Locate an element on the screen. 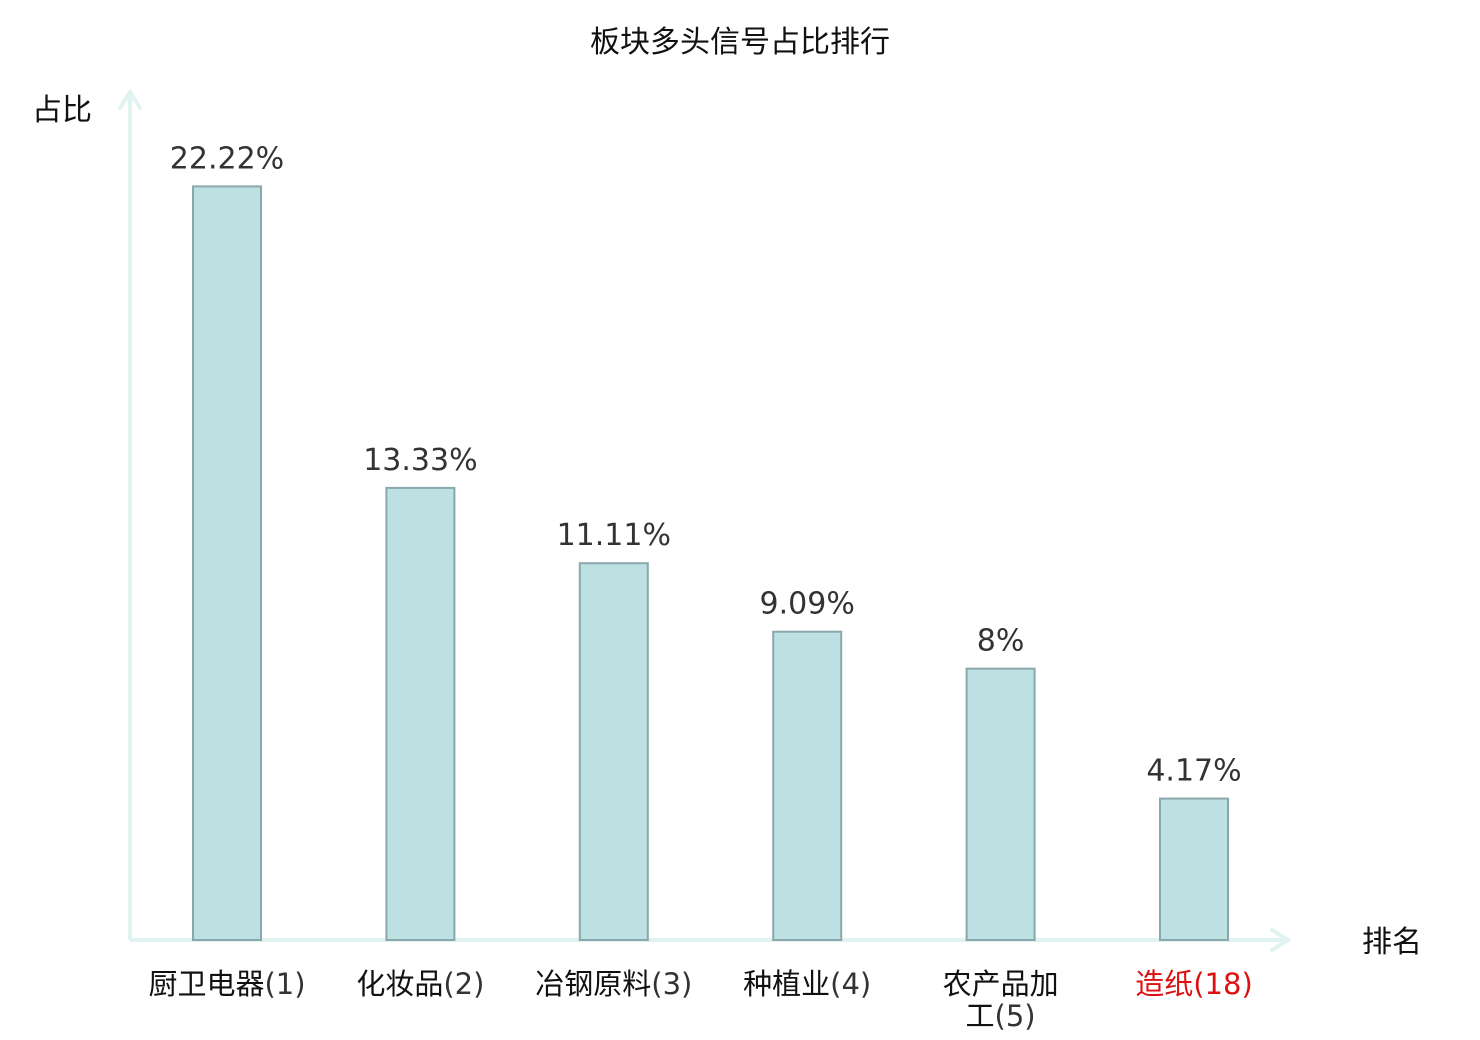 This screenshot has height=1040, width=1480. data-label: 8% is located at coordinates (1001, 641).